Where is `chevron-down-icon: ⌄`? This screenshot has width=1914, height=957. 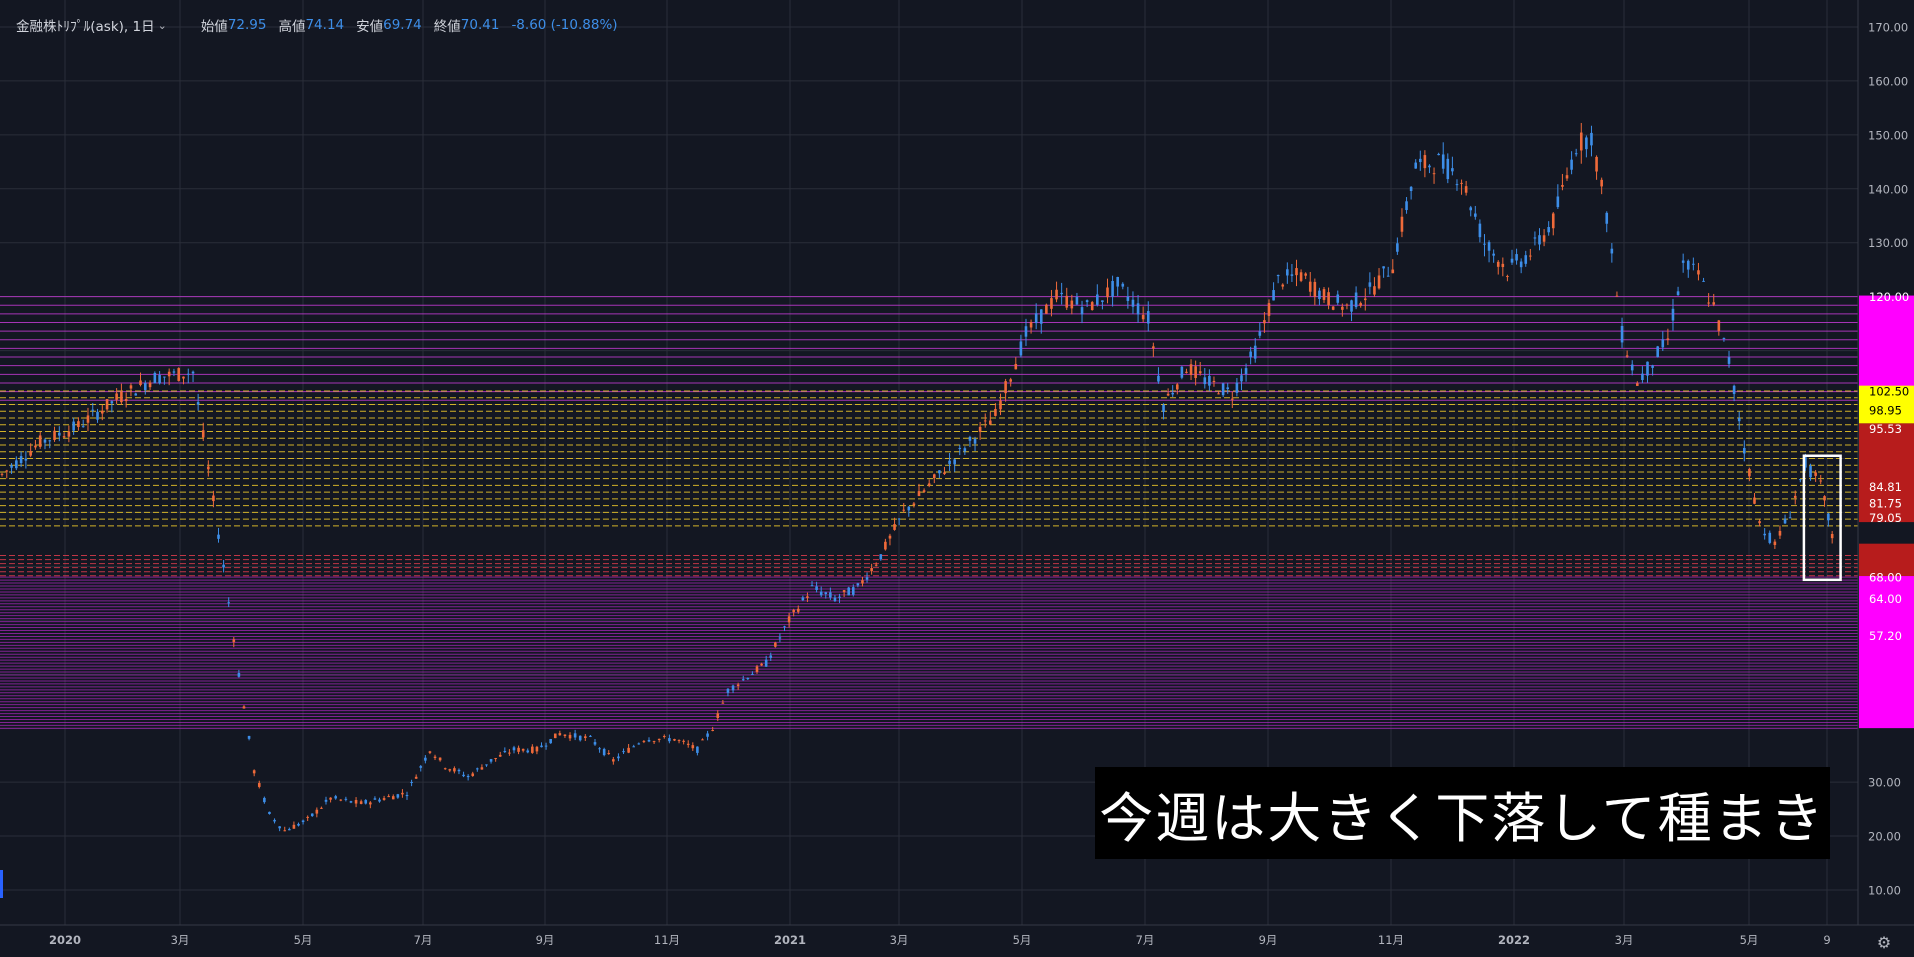
chevron-down-icon: ⌄ is located at coordinates (162, 25).